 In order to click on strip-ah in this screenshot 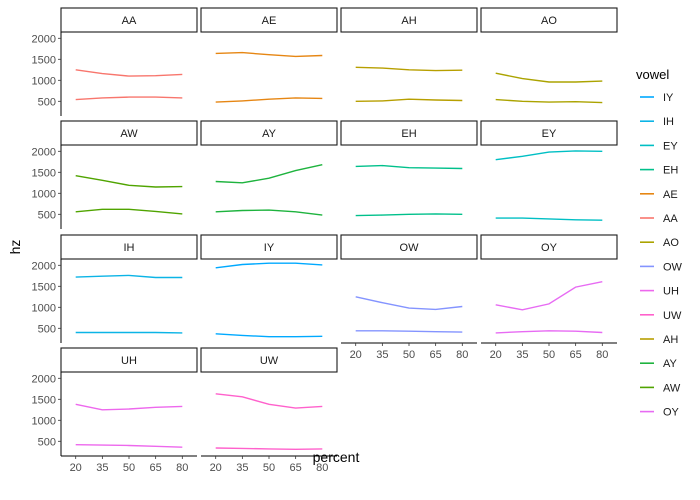, I will do `click(409, 20)`.